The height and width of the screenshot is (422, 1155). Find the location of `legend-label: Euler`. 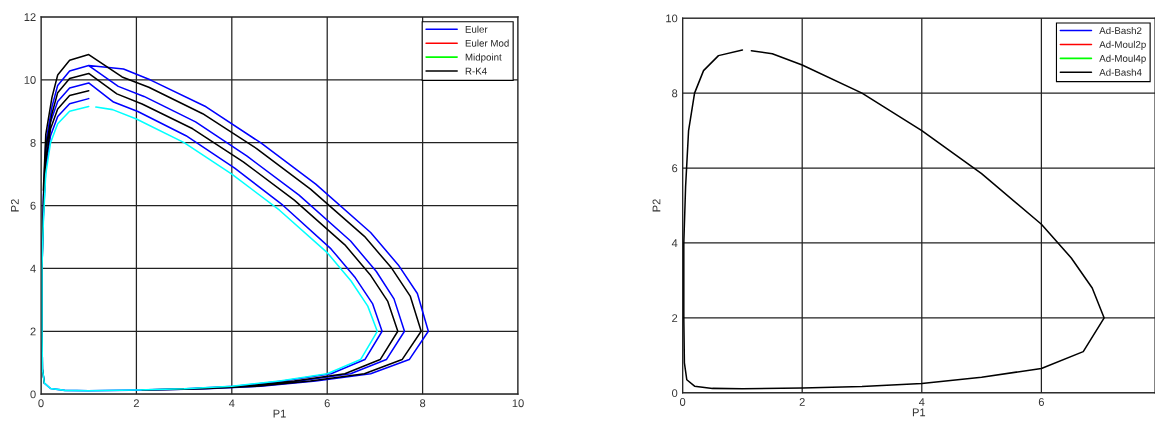

legend-label: Euler is located at coordinates (476, 29).